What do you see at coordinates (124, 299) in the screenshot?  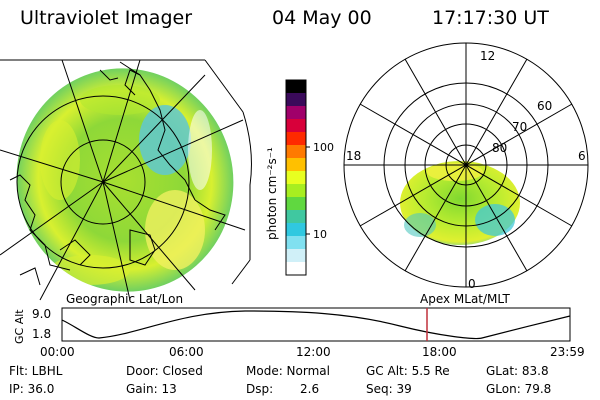 I see `geographic-label: Geographic Lat/Lon` at bounding box center [124, 299].